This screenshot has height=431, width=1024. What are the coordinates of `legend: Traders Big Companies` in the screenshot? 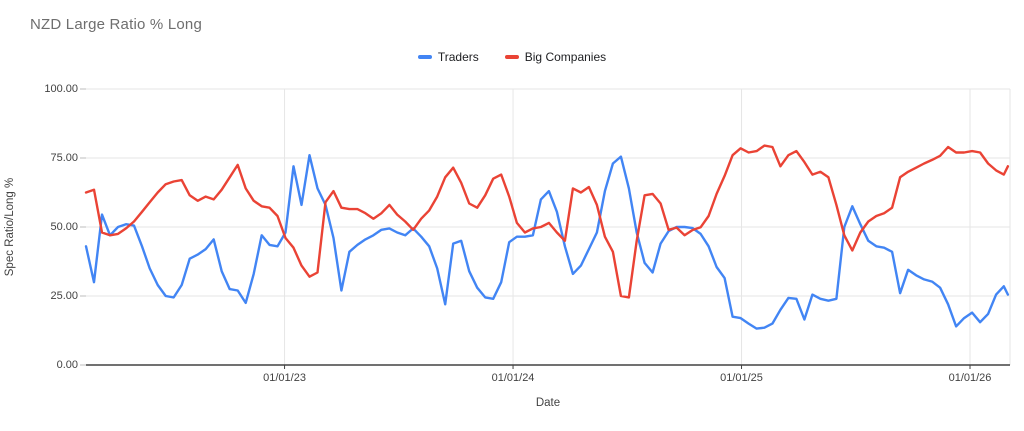 It's located at (512, 57).